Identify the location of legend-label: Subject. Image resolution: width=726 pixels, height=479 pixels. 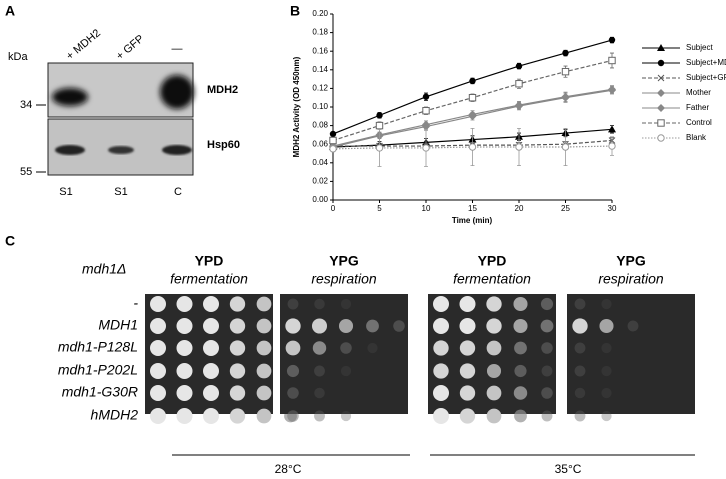
(699, 47).